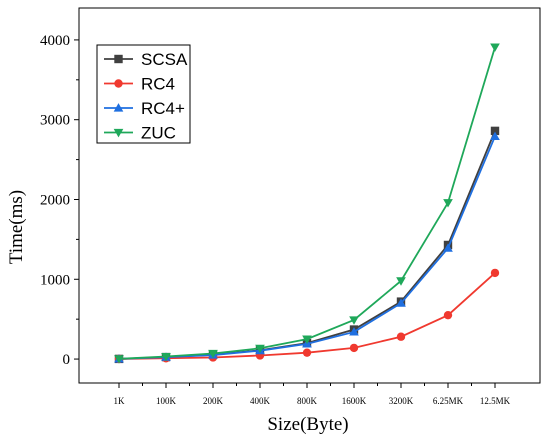 This screenshot has width=550, height=442. What do you see at coordinates (164, 59) in the screenshot?
I see `legend-label: SCSA` at bounding box center [164, 59].